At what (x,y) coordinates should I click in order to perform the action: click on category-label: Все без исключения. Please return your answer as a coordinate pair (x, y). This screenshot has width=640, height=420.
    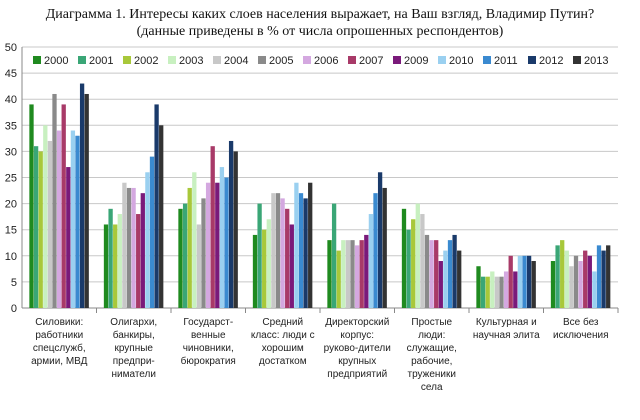
    Looking at the image, I should click on (580, 328).